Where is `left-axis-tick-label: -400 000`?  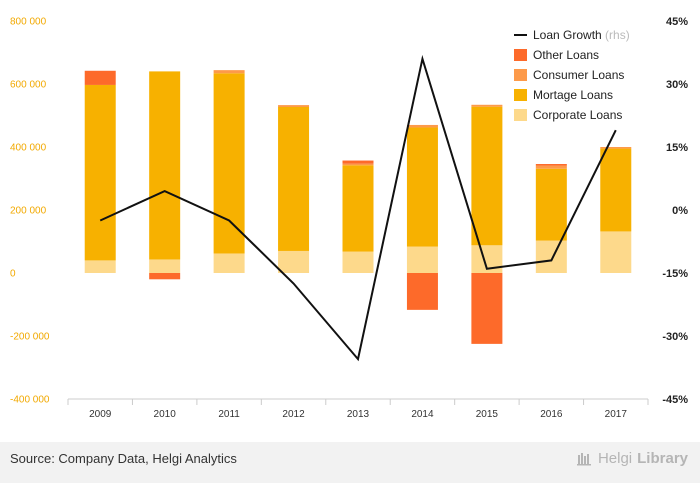 left-axis-tick-label: -400 000 is located at coordinates (30, 400).